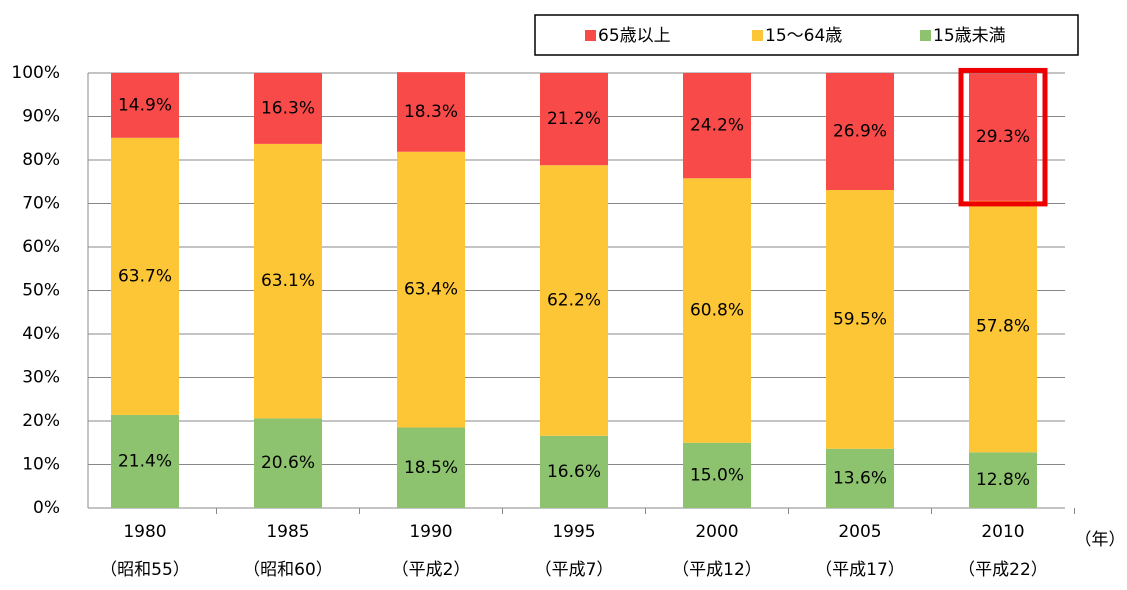  What do you see at coordinates (288, 570) in the screenshot?
I see `x-era-label: （昭和60）` at bounding box center [288, 570].